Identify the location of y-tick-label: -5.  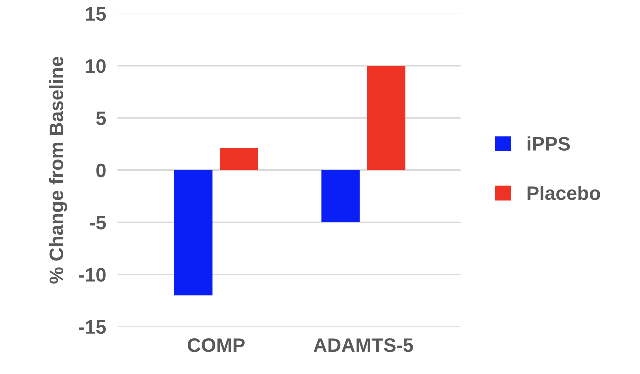
(98, 223).